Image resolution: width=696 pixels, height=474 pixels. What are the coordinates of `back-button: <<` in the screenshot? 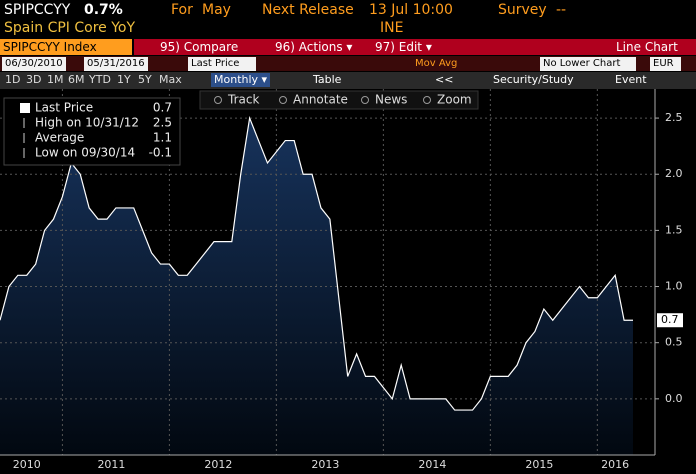 It's located at (444, 79).